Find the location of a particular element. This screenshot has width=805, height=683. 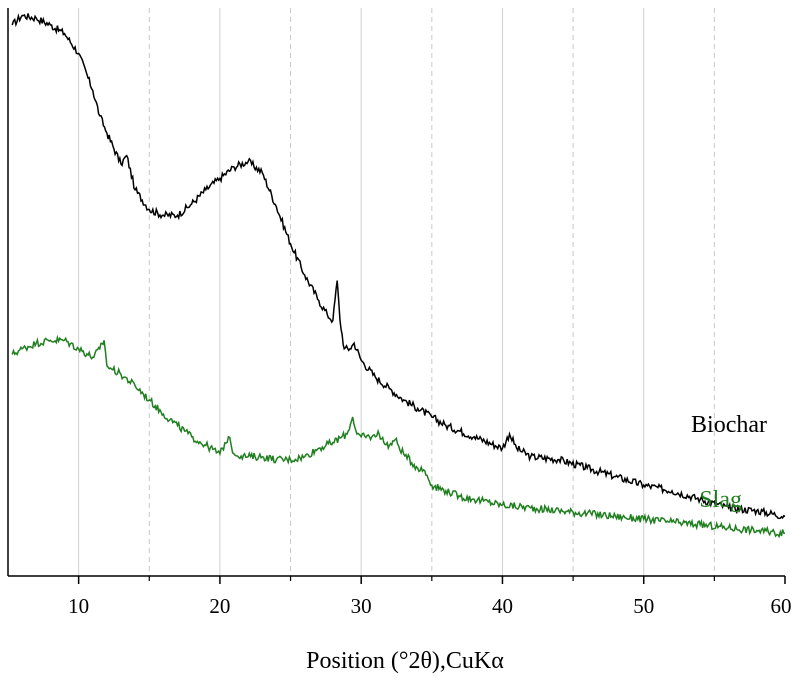

x-tick-label-50: 50 is located at coordinates (643, 606).